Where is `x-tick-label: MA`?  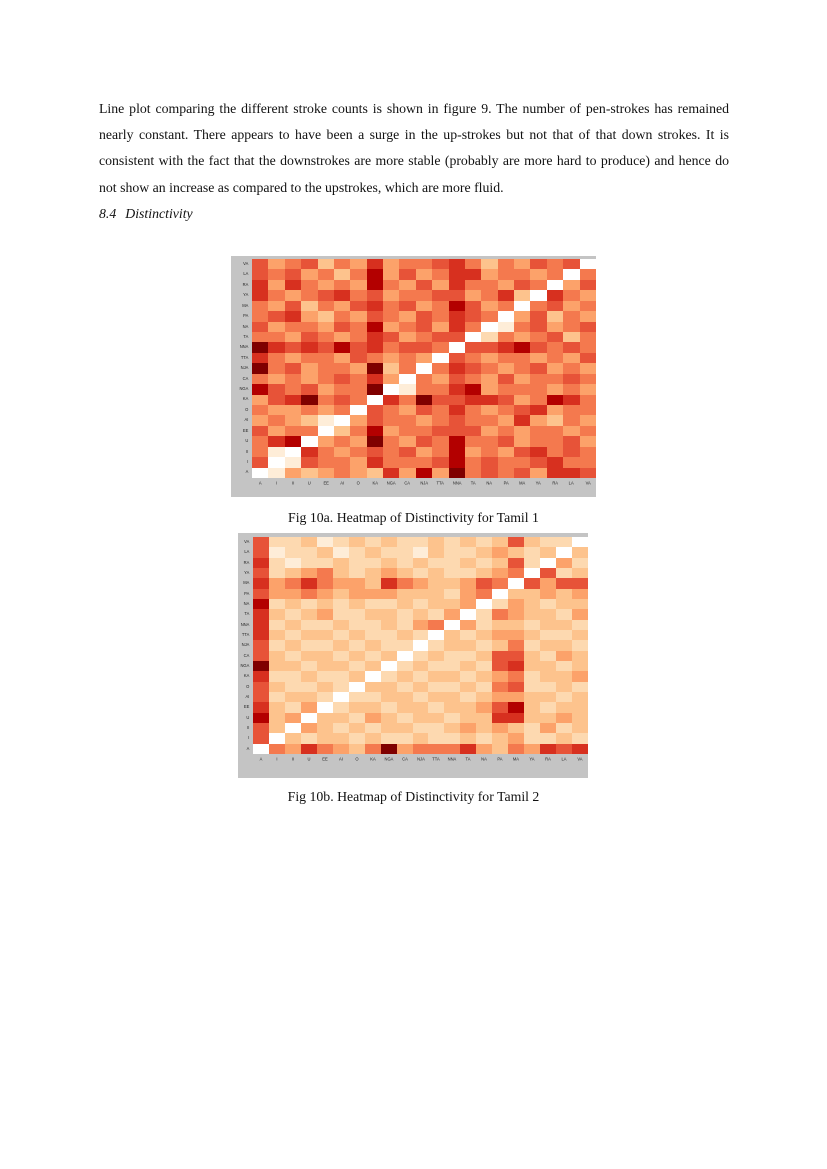 x-tick-label: MA is located at coordinates (516, 760).